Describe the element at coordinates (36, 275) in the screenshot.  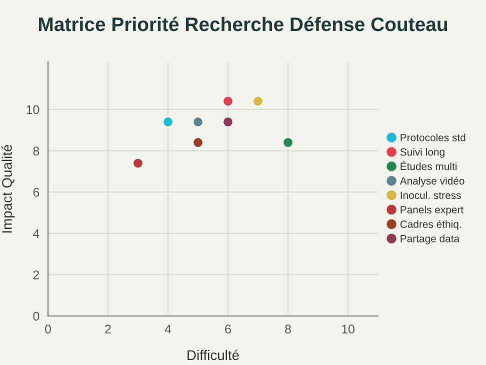
I see `y-tick-label: 2` at that location.